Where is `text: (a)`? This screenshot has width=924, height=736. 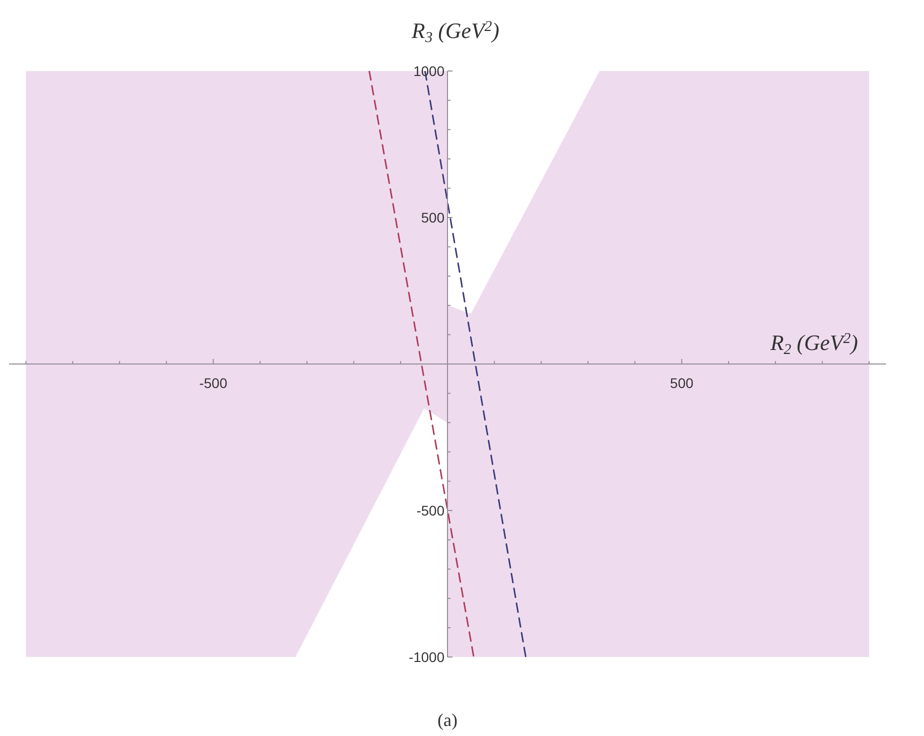 text: (a) is located at coordinates (447, 720).